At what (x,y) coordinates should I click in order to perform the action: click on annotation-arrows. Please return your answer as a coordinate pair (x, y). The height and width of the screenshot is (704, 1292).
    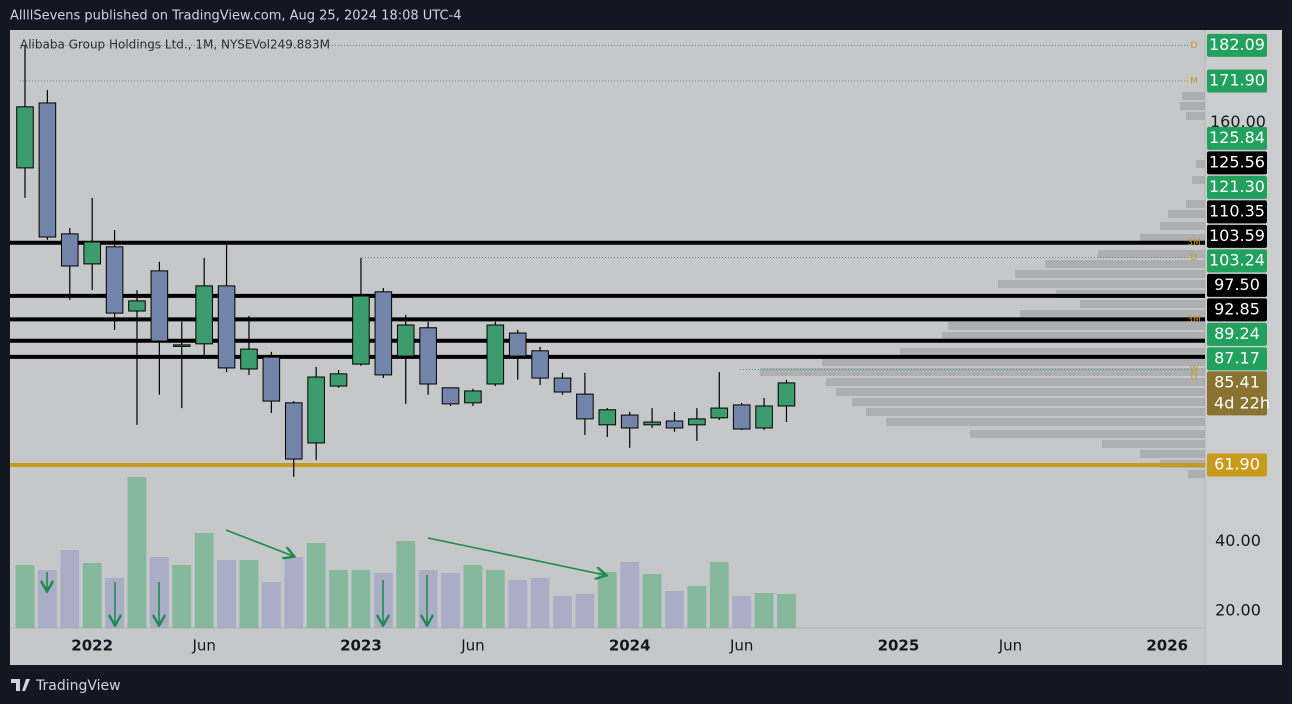
    Looking at the image, I should click on (326, 576).